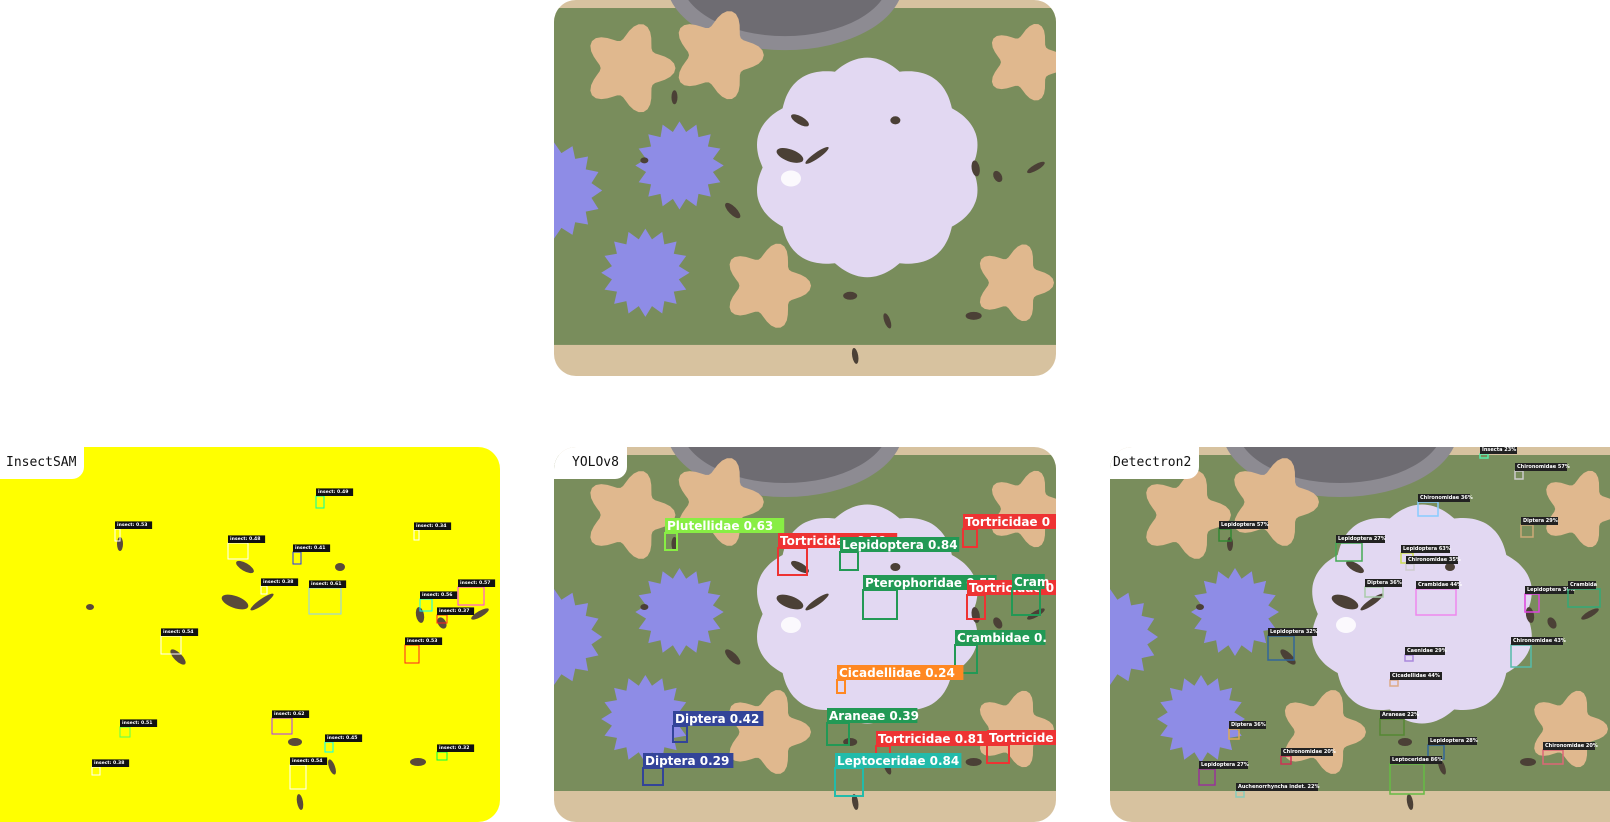  What do you see at coordinates (1416, 775) in the screenshot?
I see `detection-21: Leptoceridae 86%` at bounding box center [1416, 775].